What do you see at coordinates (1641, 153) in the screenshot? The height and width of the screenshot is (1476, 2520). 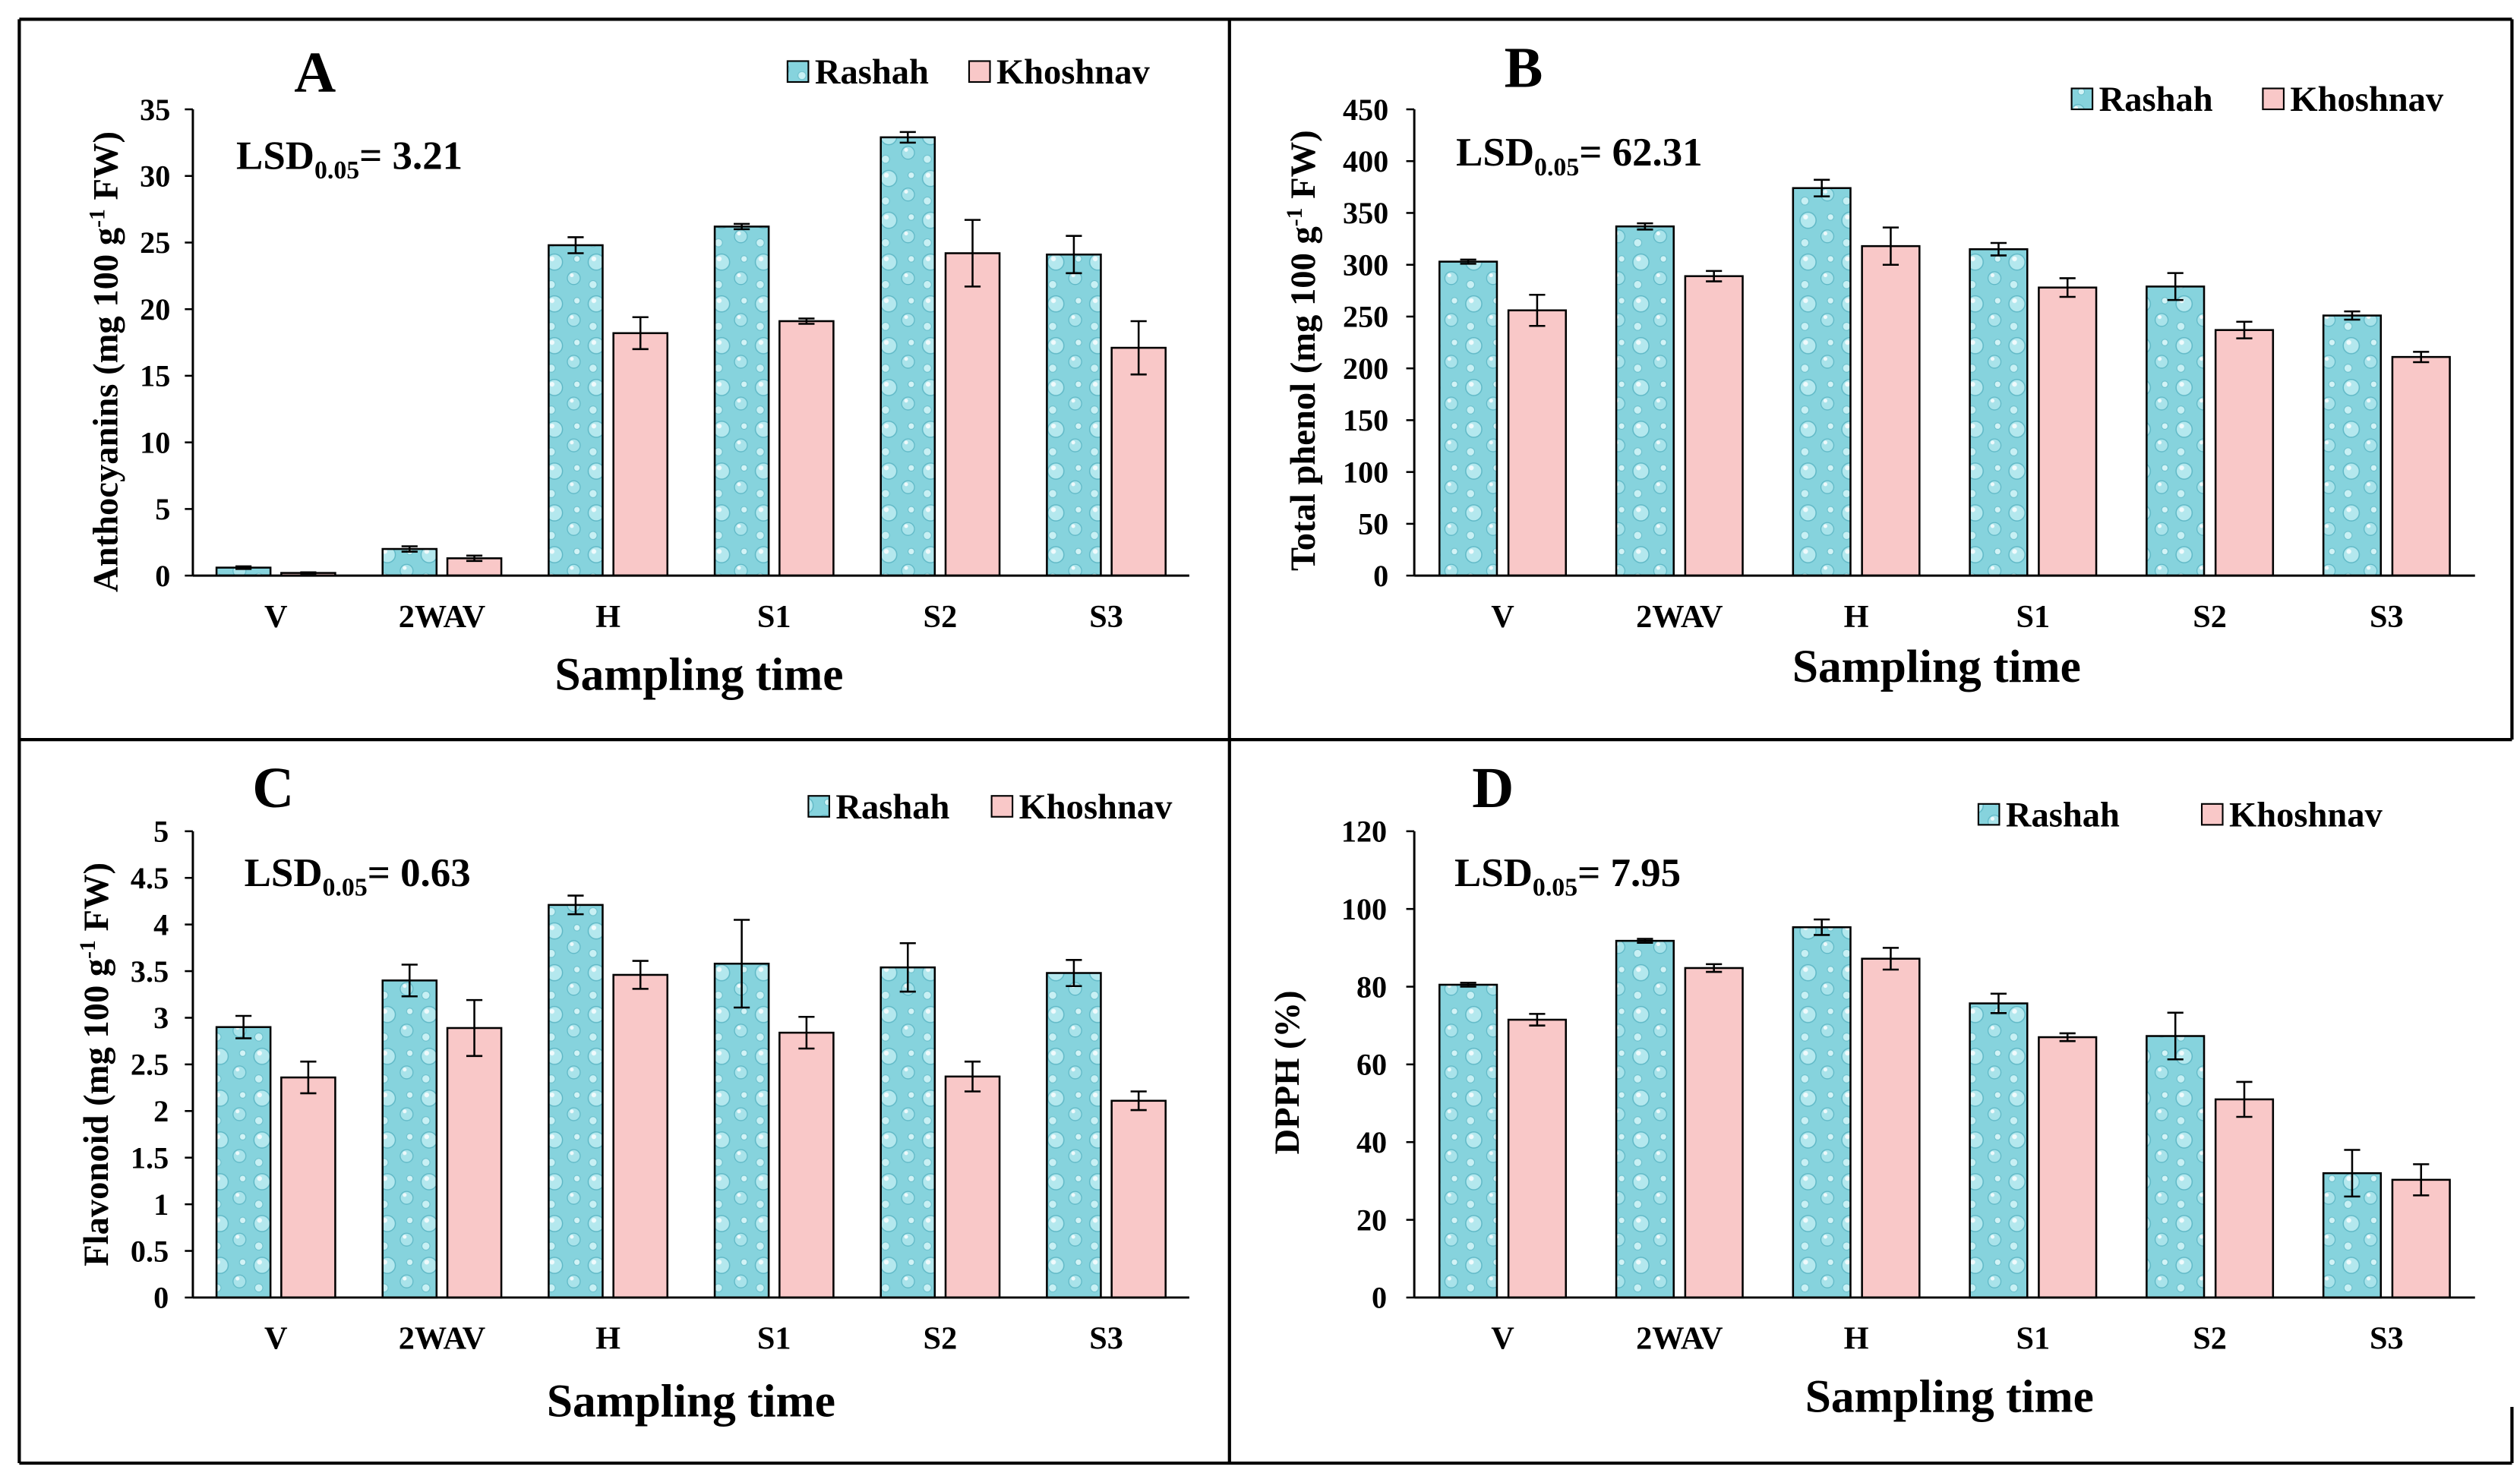 I see `lsd-value: = 62.31` at bounding box center [1641, 153].